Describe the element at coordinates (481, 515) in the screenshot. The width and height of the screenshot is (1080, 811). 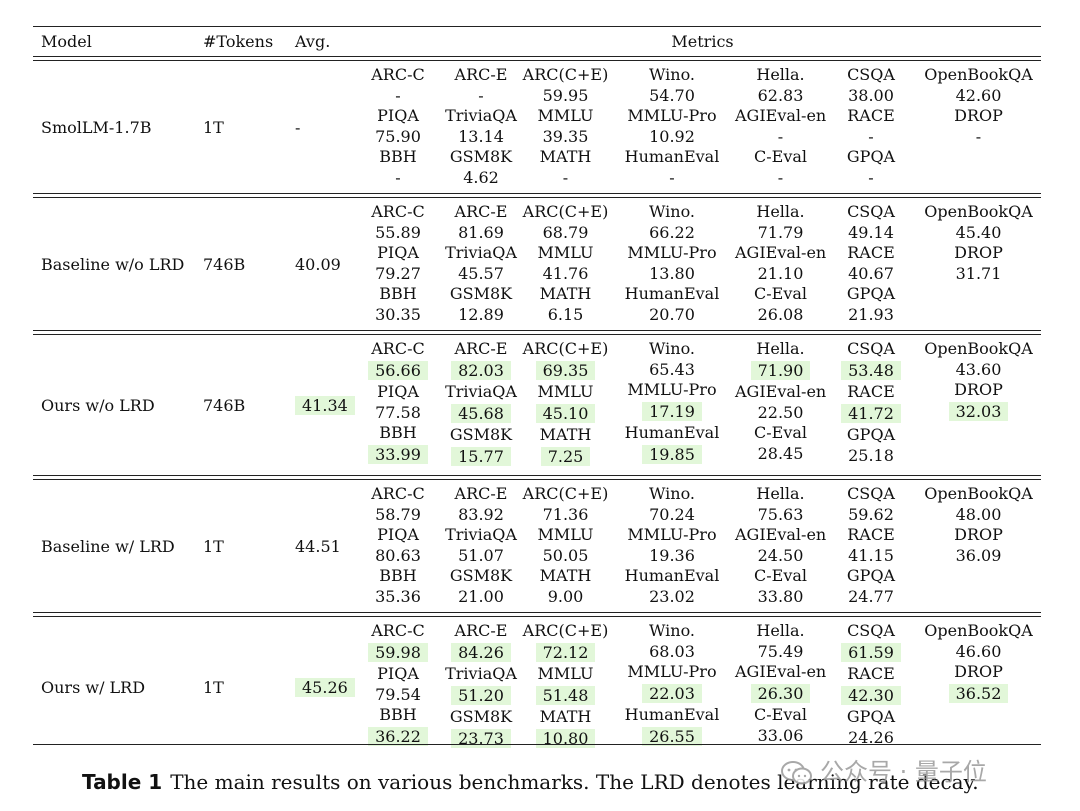
I see `metric-value-line: 83.92` at that location.